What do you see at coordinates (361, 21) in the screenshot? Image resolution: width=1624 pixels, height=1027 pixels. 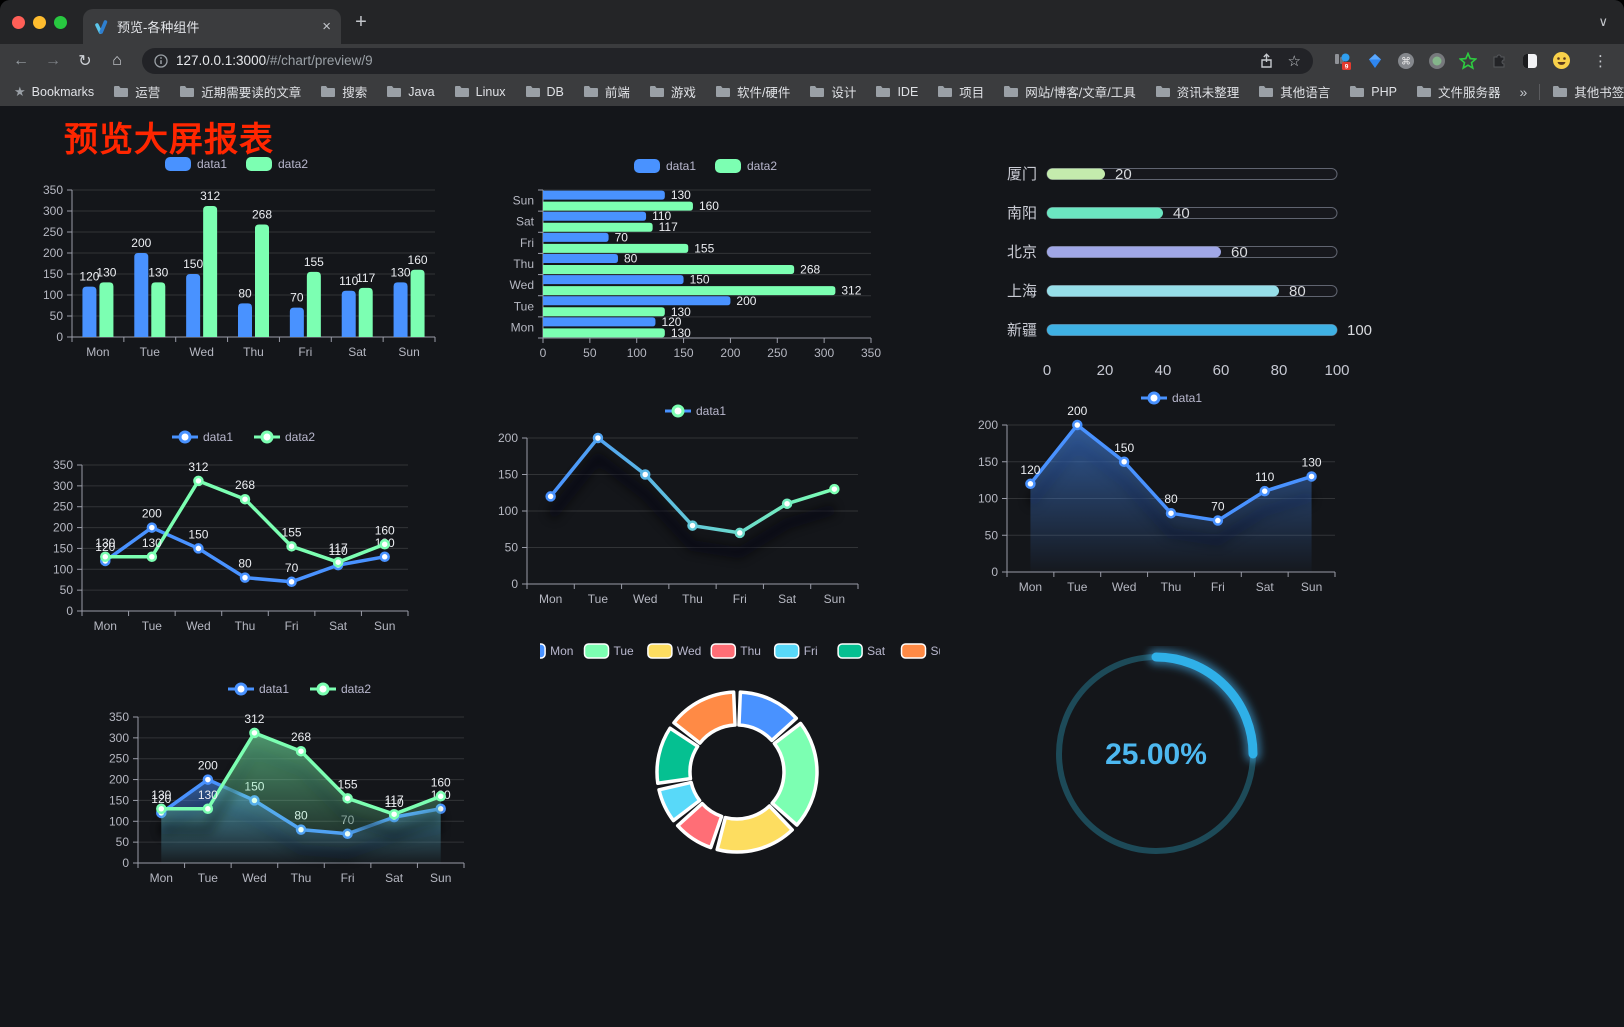 I see `new-tab-button: +` at bounding box center [361, 21].